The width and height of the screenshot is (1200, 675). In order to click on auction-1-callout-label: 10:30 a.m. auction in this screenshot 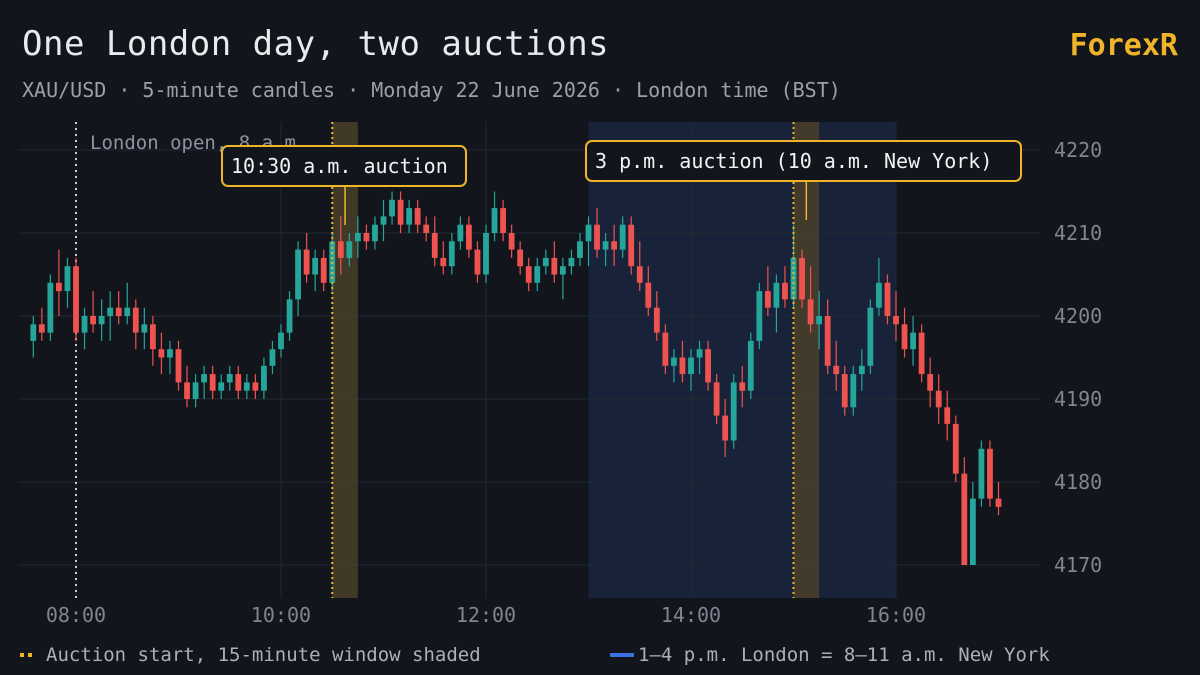, I will do `click(339, 166)`.